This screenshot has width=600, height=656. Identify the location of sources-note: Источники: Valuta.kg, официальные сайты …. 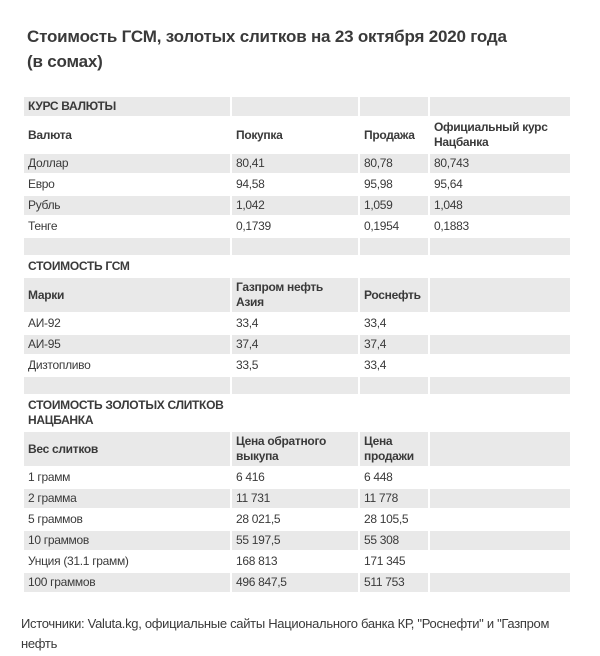
(296, 635).